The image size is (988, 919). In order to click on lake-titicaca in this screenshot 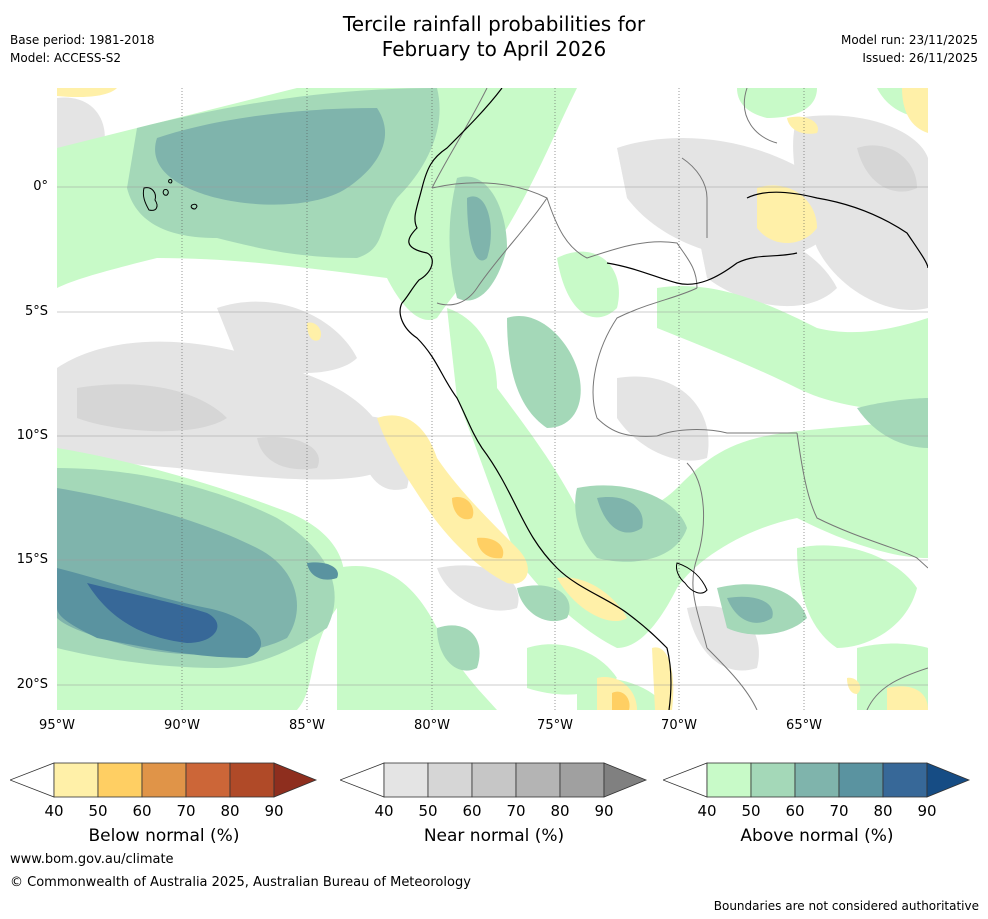, I will do `click(692, 578)`.